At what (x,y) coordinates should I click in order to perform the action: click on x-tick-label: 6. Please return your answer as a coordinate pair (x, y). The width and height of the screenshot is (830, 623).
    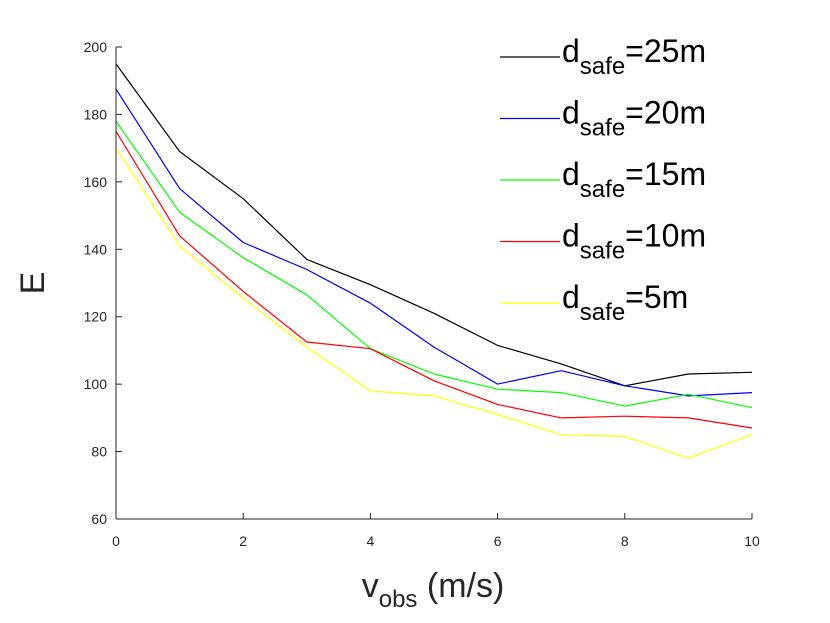
    Looking at the image, I should click on (498, 541).